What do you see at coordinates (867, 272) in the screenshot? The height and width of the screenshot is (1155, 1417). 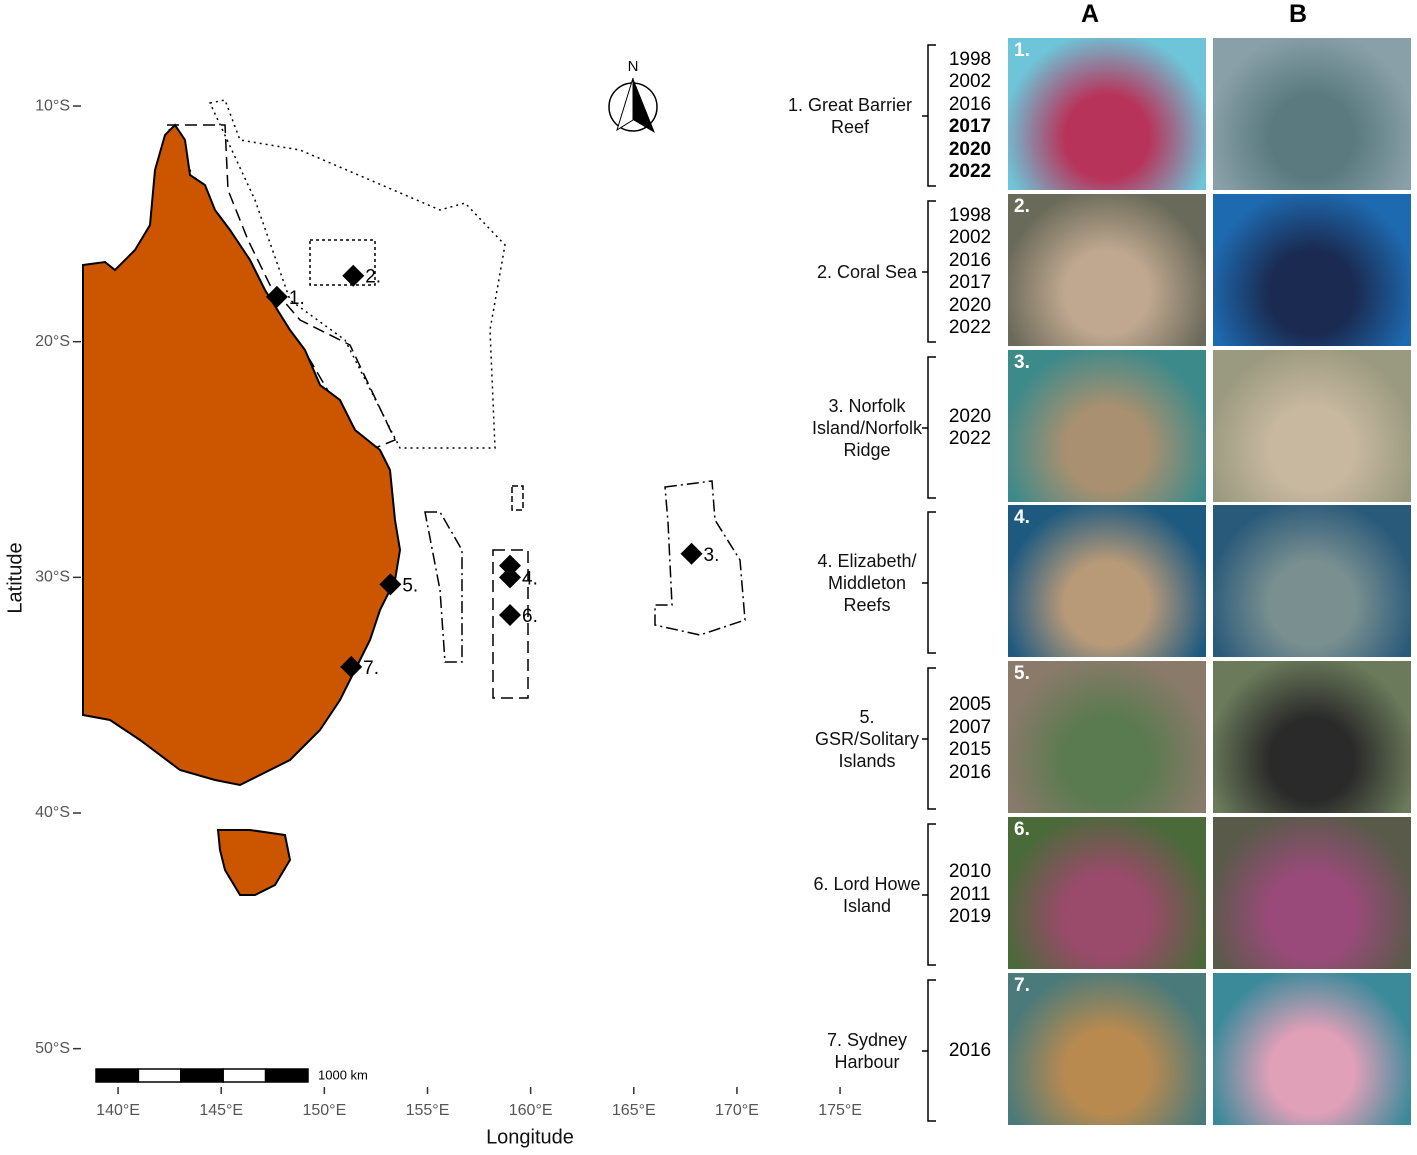 I see `site-name: 2. Coral Sea` at bounding box center [867, 272].